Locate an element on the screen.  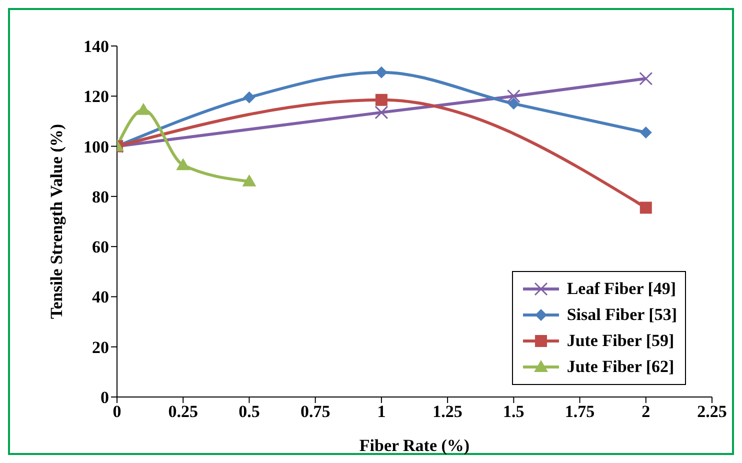
y-tick-label: 140 is located at coordinates (96, 46).